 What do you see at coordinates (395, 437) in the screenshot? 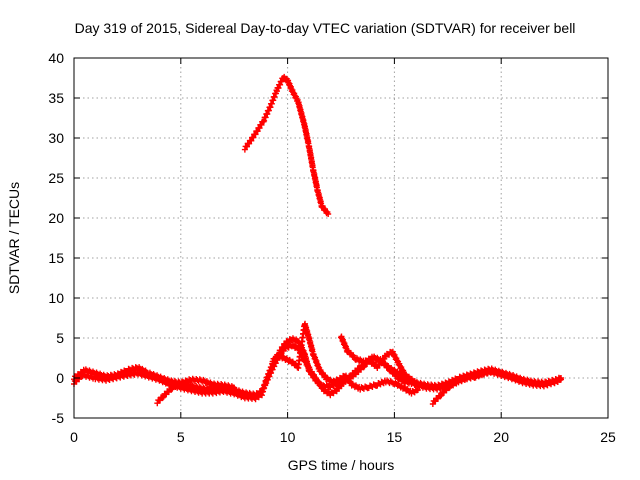
I see `x-tick-label: 15` at bounding box center [395, 437].